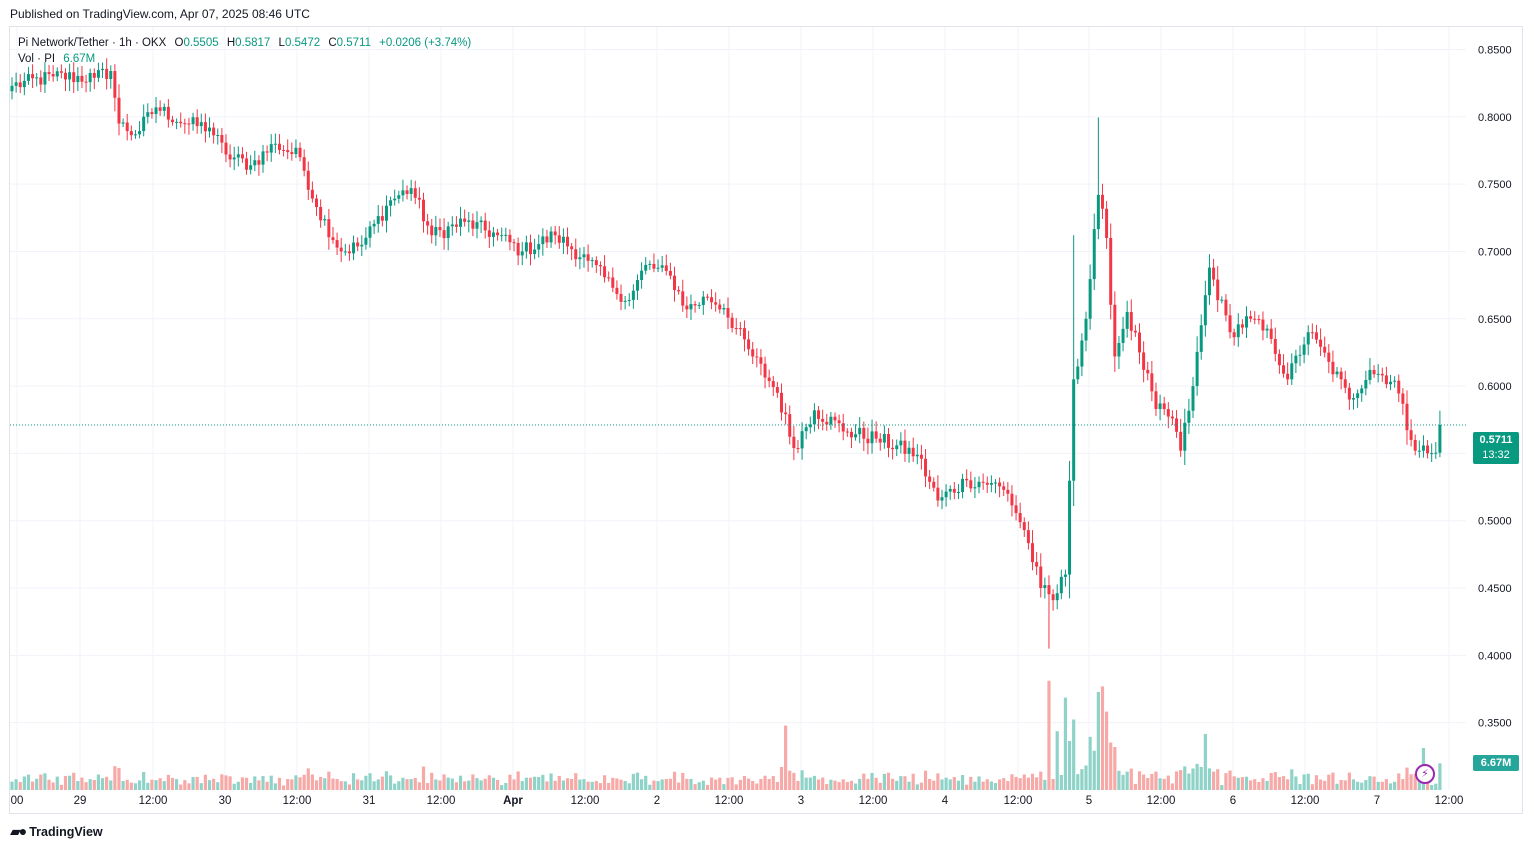 The width and height of the screenshot is (1534, 849). I want to click on legend-l-label: L, so click(281, 43).